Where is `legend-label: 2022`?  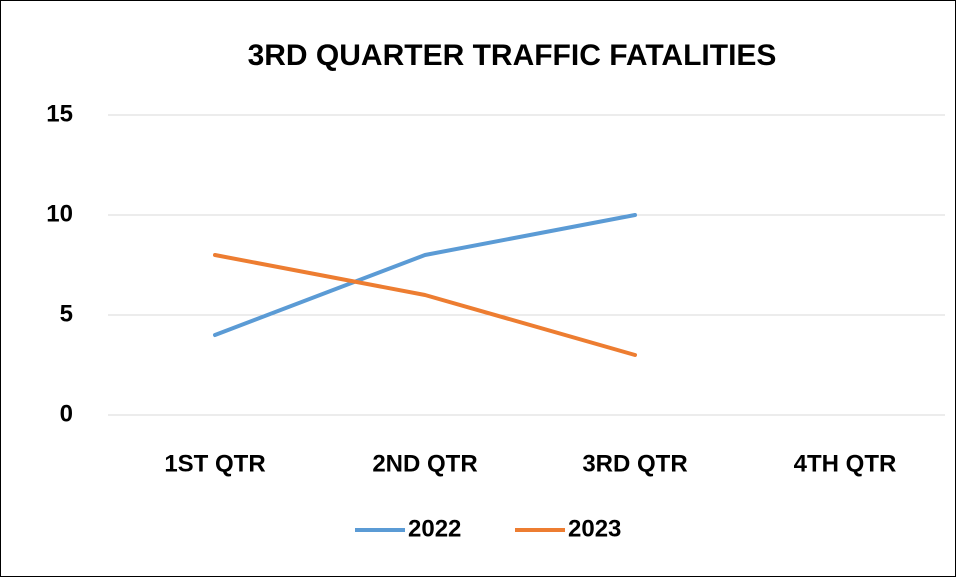 legend-label: 2022 is located at coordinates (434, 528).